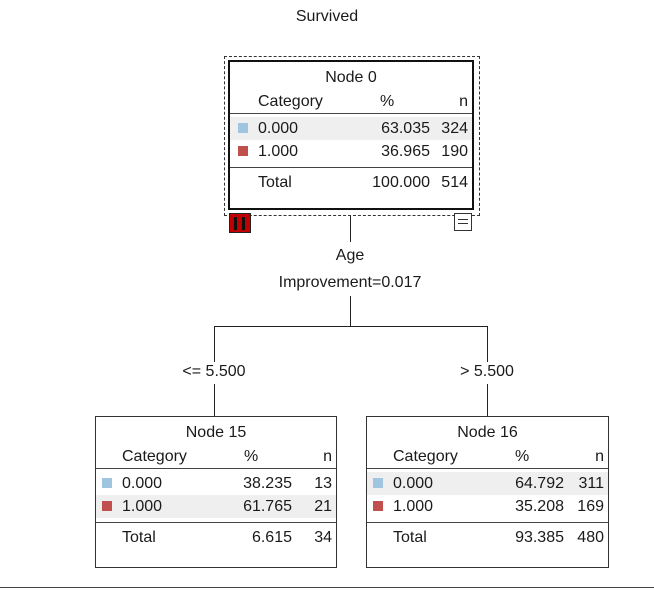 The height and width of the screenshot is (590, 654). Describe the element at coordinates (350, 229) in the screenshot. I see `connector-root-to-split` at that location.